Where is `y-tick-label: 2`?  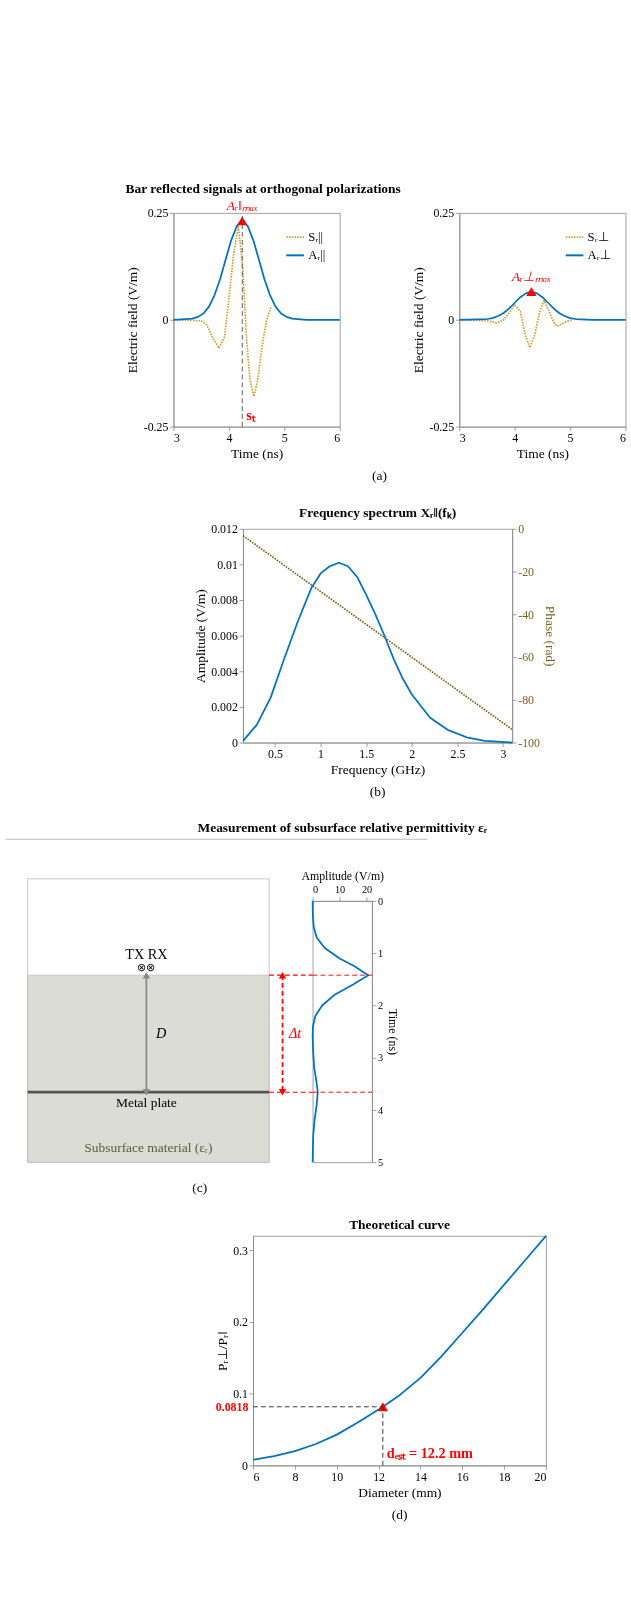
y-tick-label: 2 is located at coordinates (380, 1006).